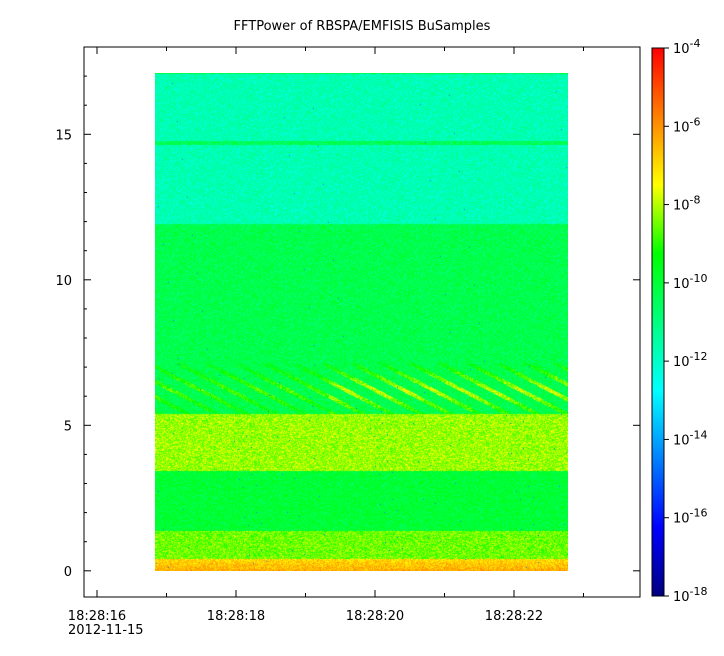 This screenshot has height=656, width=724. What do you see at coordinates (68, 426) in the screenshot?
I see `y-tick-label: 5` at bounding box center [68, 426].